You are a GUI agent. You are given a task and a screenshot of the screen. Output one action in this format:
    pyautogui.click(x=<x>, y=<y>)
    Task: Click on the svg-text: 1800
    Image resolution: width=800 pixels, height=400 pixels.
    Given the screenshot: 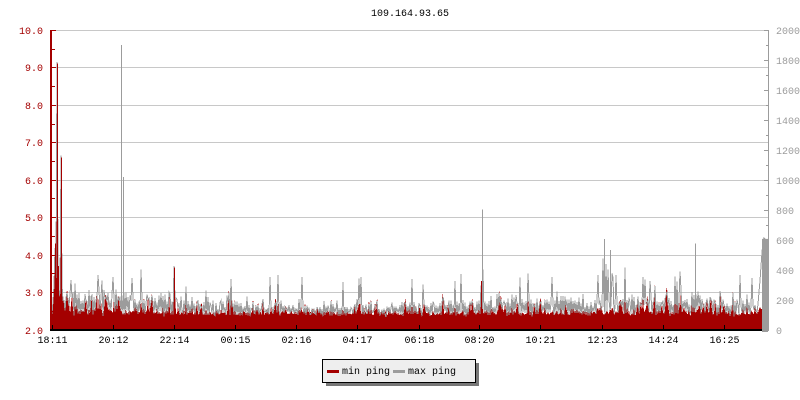 What is the action you would take?
    pyautogui.click(x=788, y=62)
    